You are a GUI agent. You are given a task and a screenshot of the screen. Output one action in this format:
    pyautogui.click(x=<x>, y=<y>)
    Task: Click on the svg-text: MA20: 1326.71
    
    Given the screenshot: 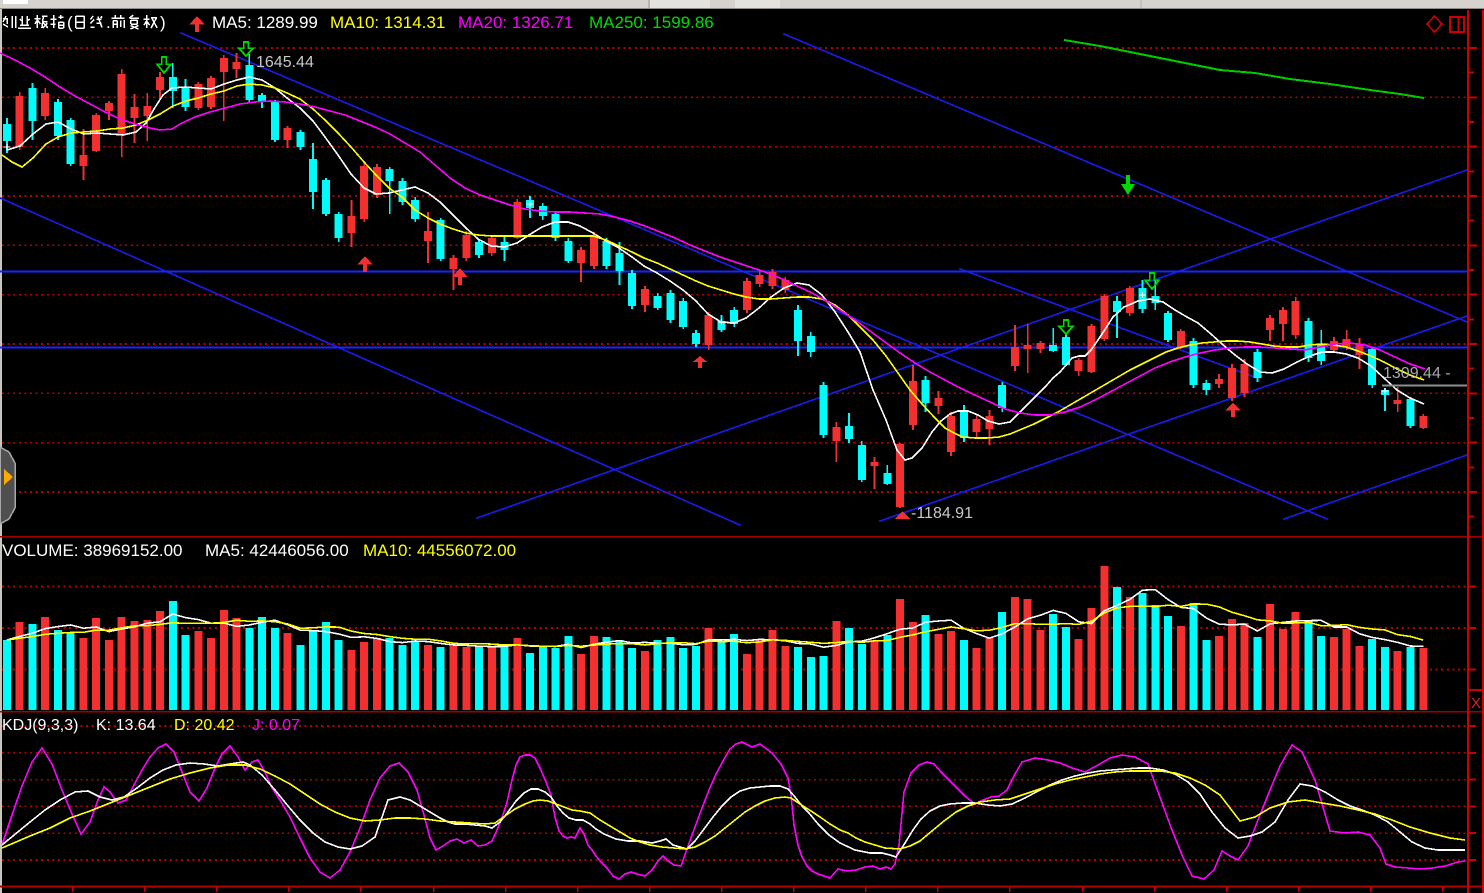 What is the action you would take?
    pyautogui.click(x=515, y=22)
    